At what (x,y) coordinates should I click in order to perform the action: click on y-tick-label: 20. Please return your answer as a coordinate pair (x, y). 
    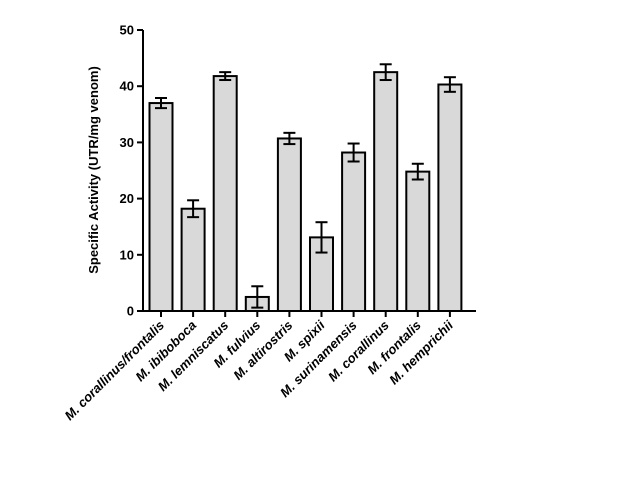
    Looking at the image, I should click on (127, 198).